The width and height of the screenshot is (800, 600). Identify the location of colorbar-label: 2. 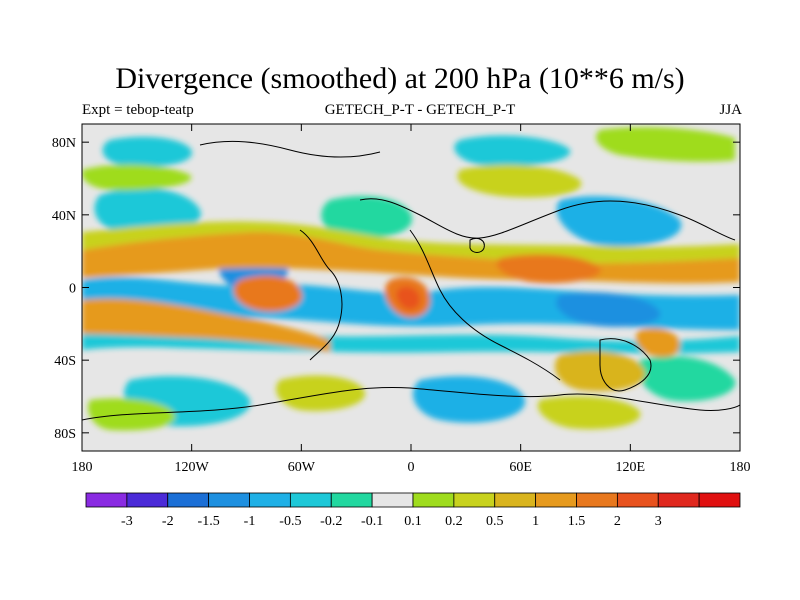
(617, 521).